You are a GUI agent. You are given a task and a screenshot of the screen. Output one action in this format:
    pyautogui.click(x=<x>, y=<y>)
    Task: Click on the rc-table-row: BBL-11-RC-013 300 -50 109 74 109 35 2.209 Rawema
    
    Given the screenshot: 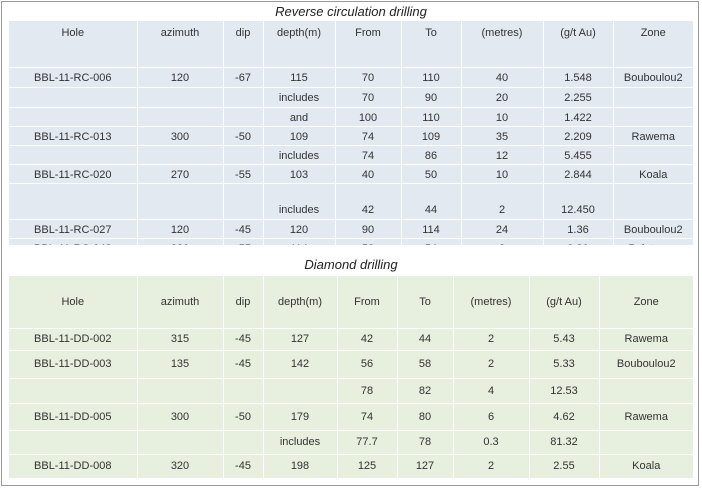 What is the action you would take?
    pyautogui.click(x=351, y=136)
    